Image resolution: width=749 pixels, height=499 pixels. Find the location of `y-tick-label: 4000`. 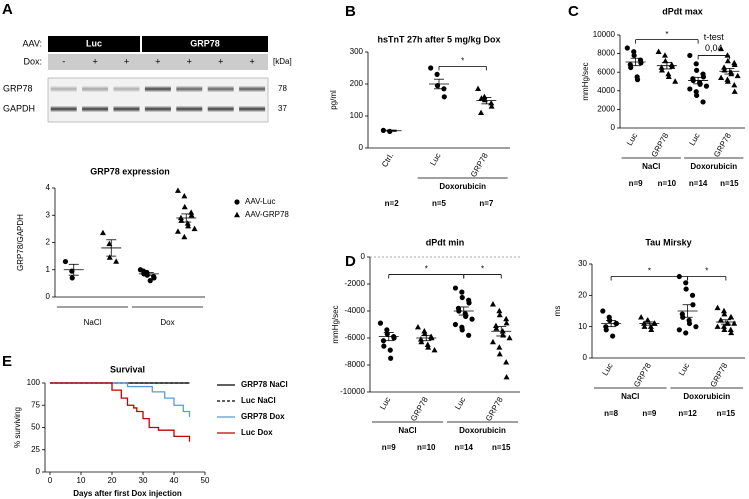

y-tick-label: 4000 is located at coordinates (606, 90).